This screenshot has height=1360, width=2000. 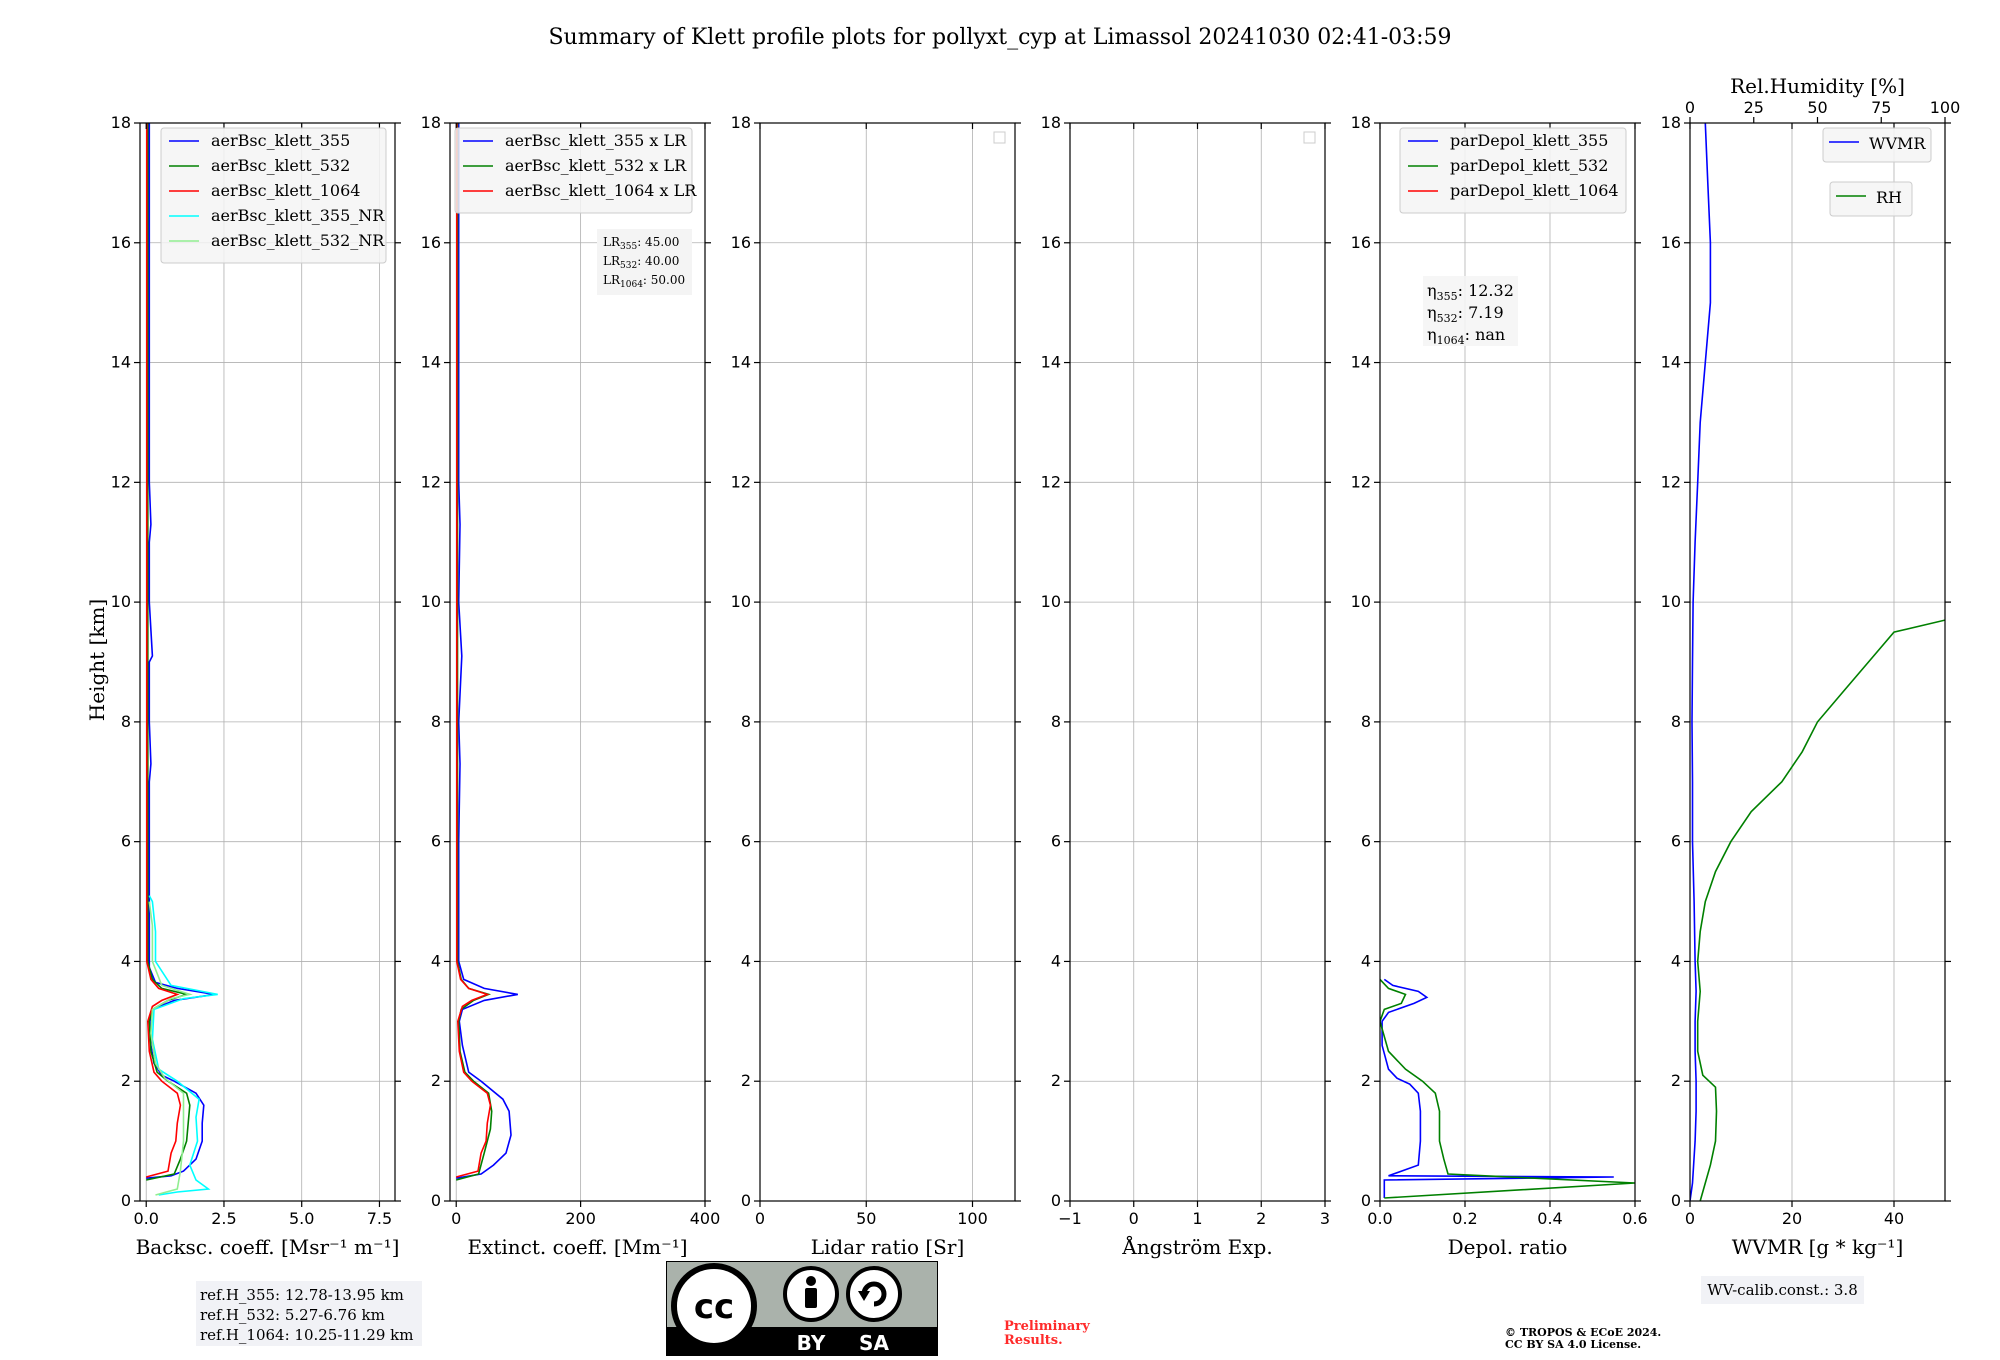 What do you see at coordinates (487, 651) in the screenshot?
I see `series-line-aerBsc_klett_355 x LR` at bounding box center [487, 651].